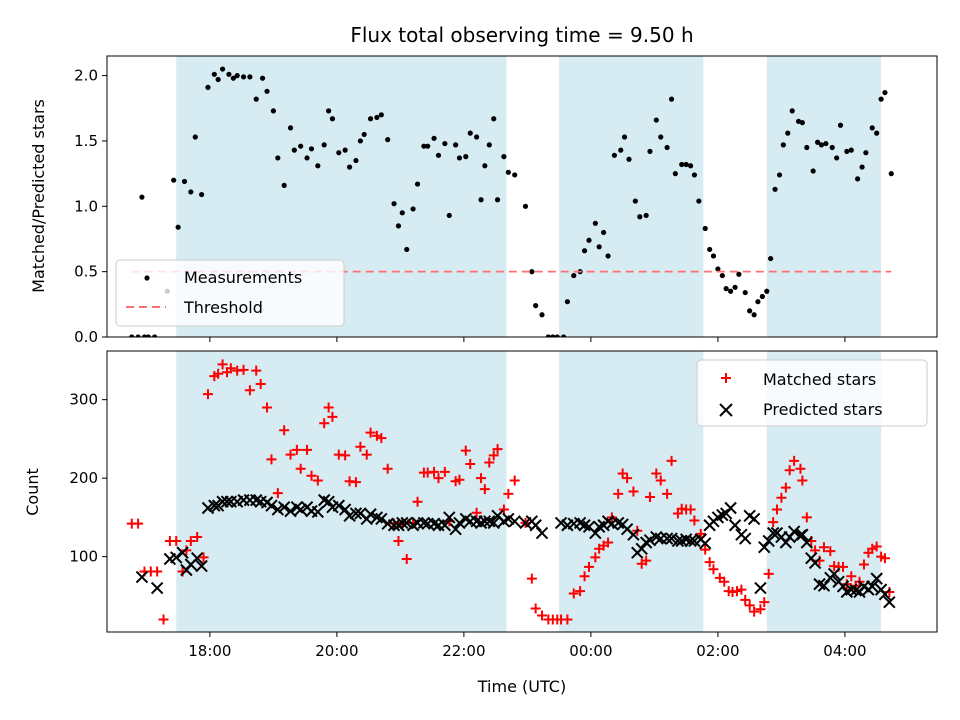 Image resolution: width=960 pixels, height=720 pixels. I want to click on x-tick-label: 22:00, so click(463, 651).